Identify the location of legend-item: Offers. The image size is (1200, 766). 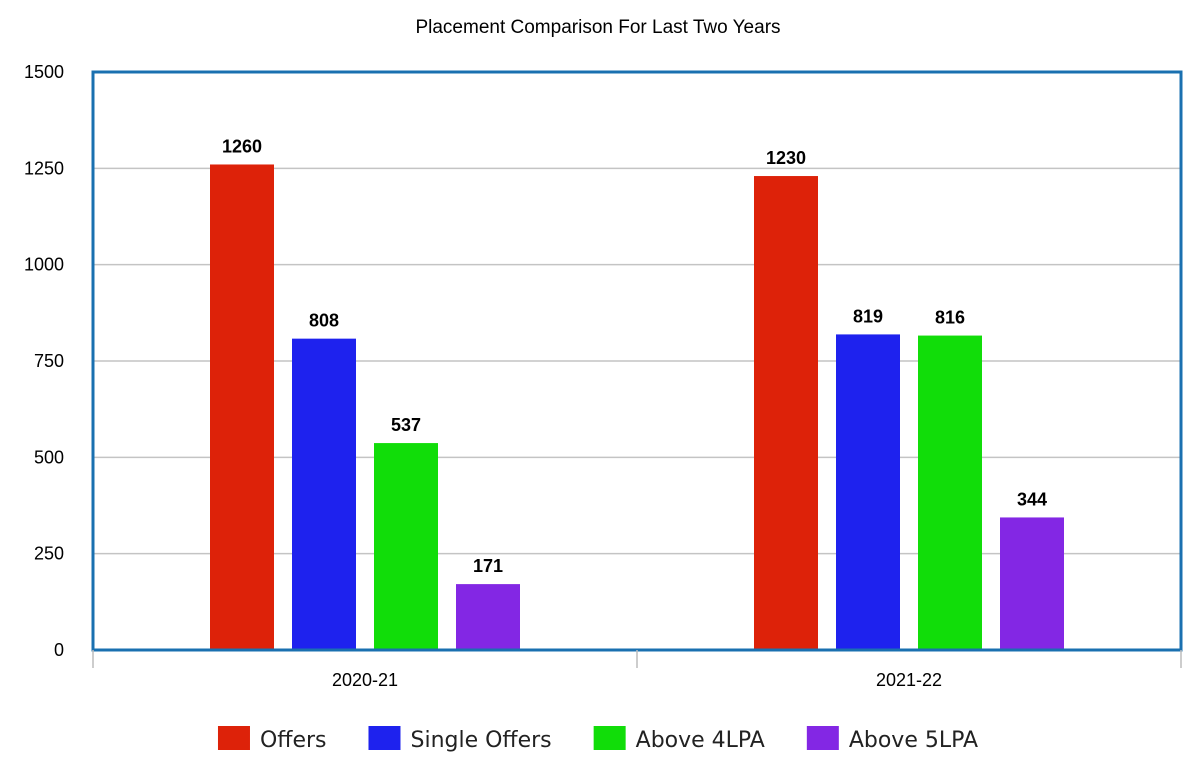
(272, 739).